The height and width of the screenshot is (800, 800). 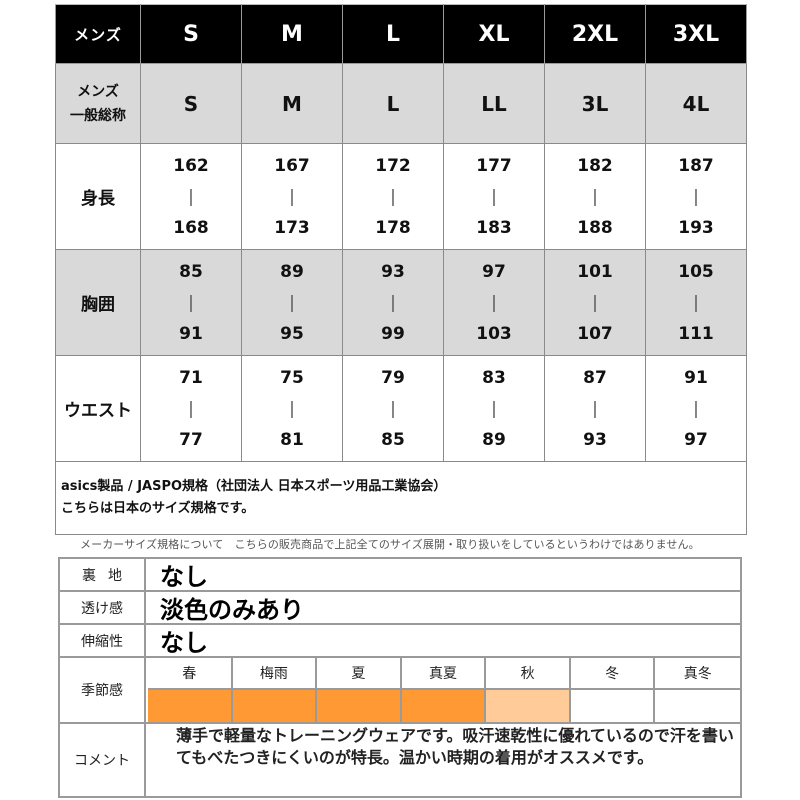 I want to click on range: 105 | 111, so click(x=696, y=303).